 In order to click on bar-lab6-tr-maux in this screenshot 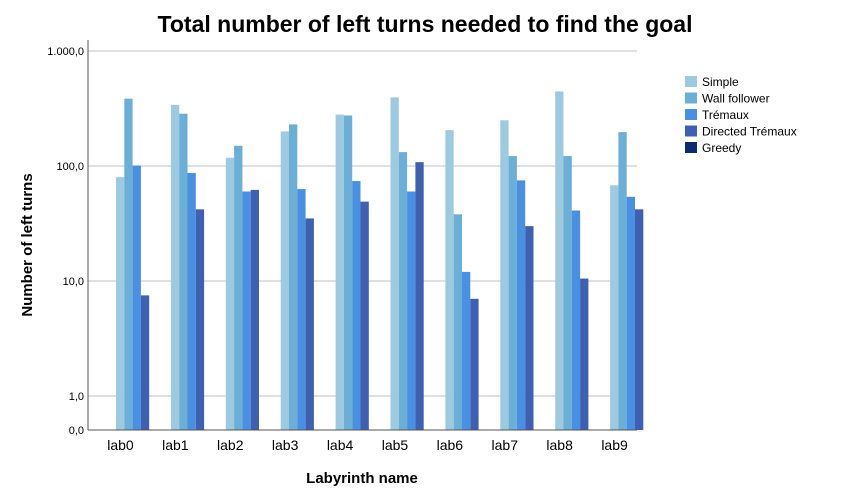, I will do `click(466, 350)`.